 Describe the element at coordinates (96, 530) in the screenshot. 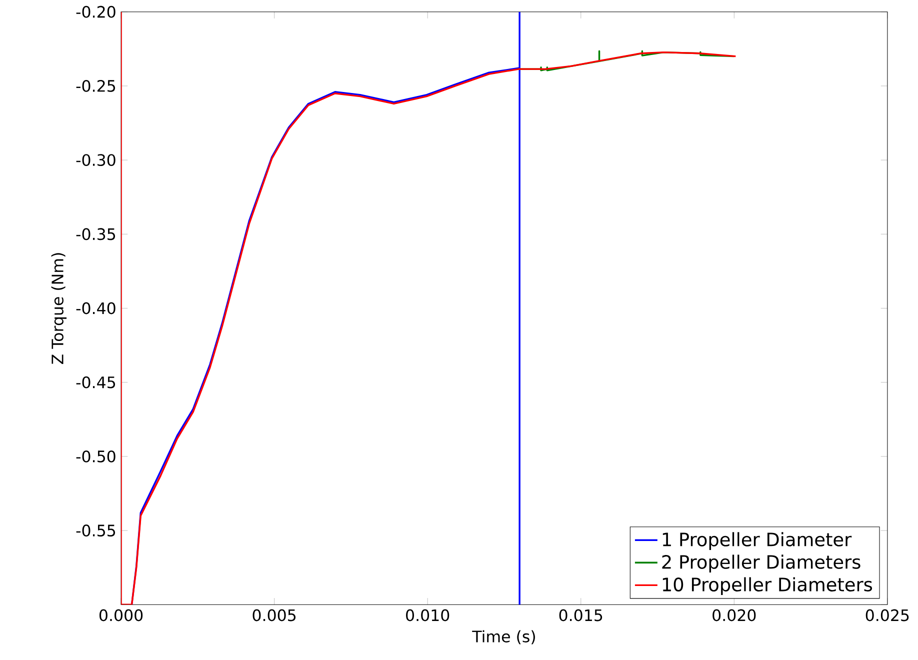

I see `y-tick-label: -0.55` at that location.